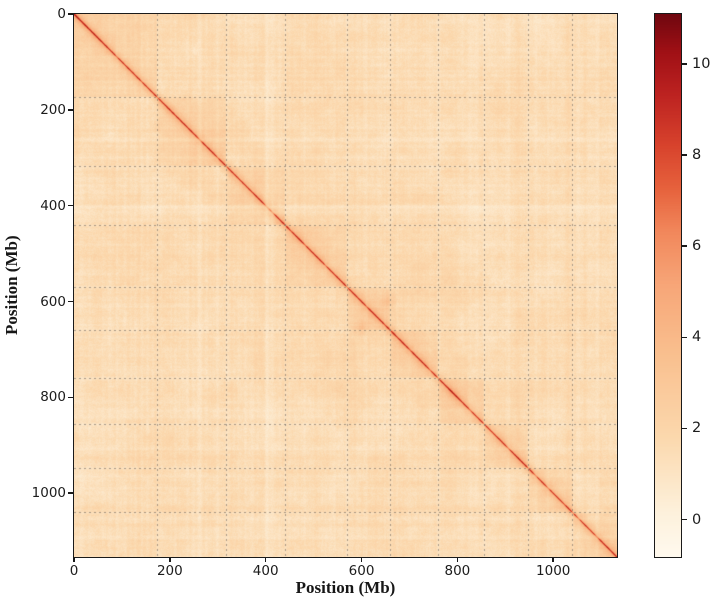 The height and width of the screenshot is (608, 720). What do you see at coordinates (53, 205) in the screenshot?
I see `y-tick-label: 400` at bounding box center [53, 205].